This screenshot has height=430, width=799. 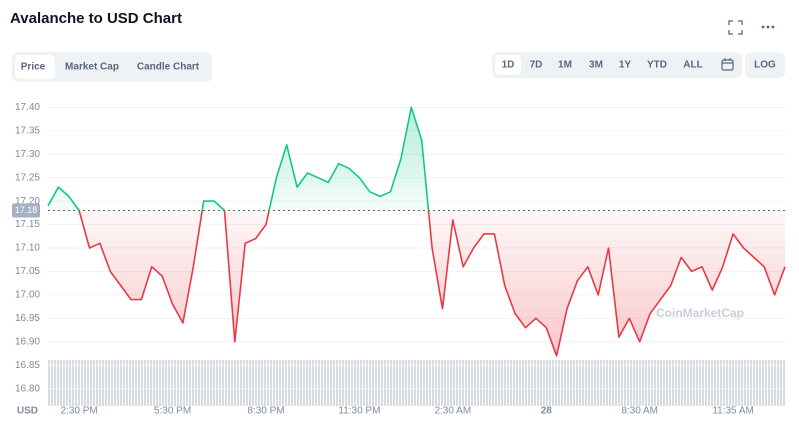 What do you see at coordinates (27, 177) in the screenshot?
I see `y-tick-label: 17.25` at bounding box center [27, 177].